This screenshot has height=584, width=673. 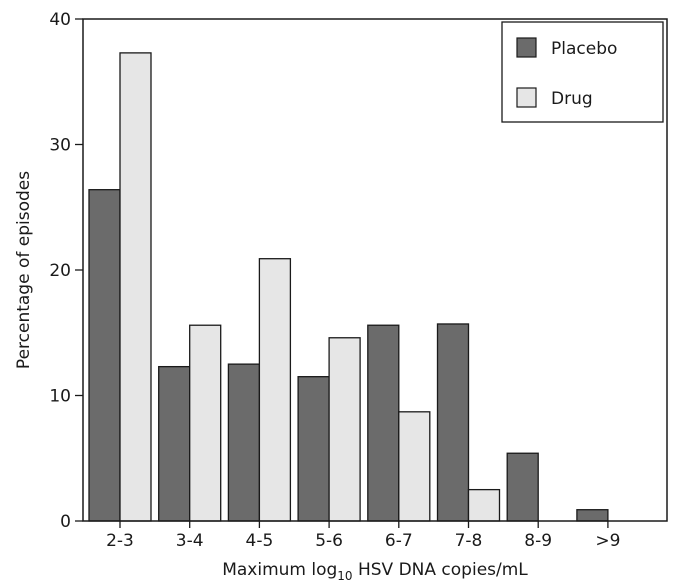 I want to click on x-axis-label: Maximum log10 HSV DNA copies/mL, so click(x=375, y=571).